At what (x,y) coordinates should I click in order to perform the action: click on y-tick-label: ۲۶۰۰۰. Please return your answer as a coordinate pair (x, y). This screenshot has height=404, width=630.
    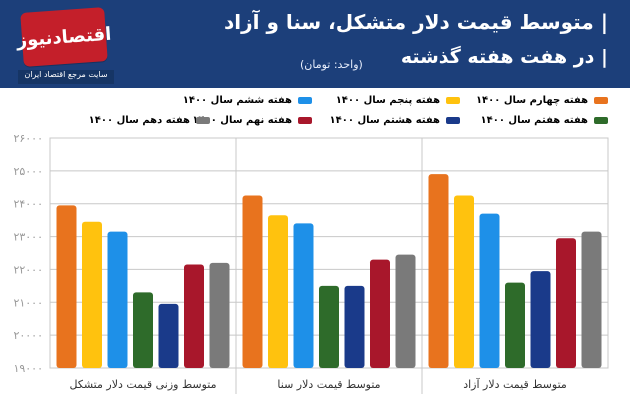
    Looking at the image, I should click on (28, 138).